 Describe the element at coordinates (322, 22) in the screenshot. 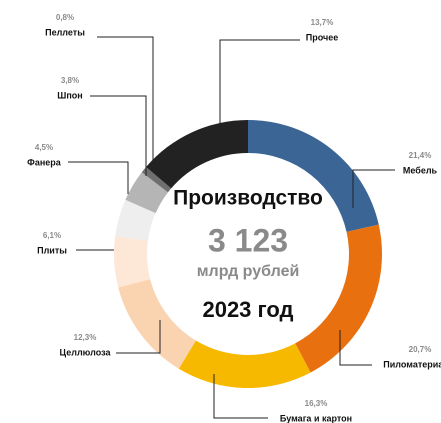

I see `value-label: 13,7%` at that location.